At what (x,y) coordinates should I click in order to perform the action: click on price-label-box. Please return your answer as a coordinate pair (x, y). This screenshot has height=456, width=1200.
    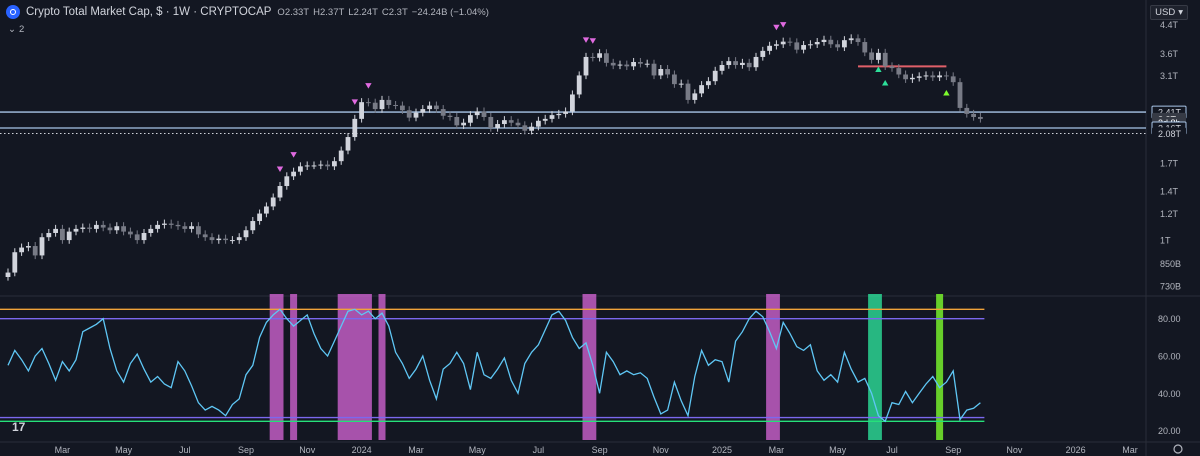
    Looking at the image, I should click on (1169, 133).